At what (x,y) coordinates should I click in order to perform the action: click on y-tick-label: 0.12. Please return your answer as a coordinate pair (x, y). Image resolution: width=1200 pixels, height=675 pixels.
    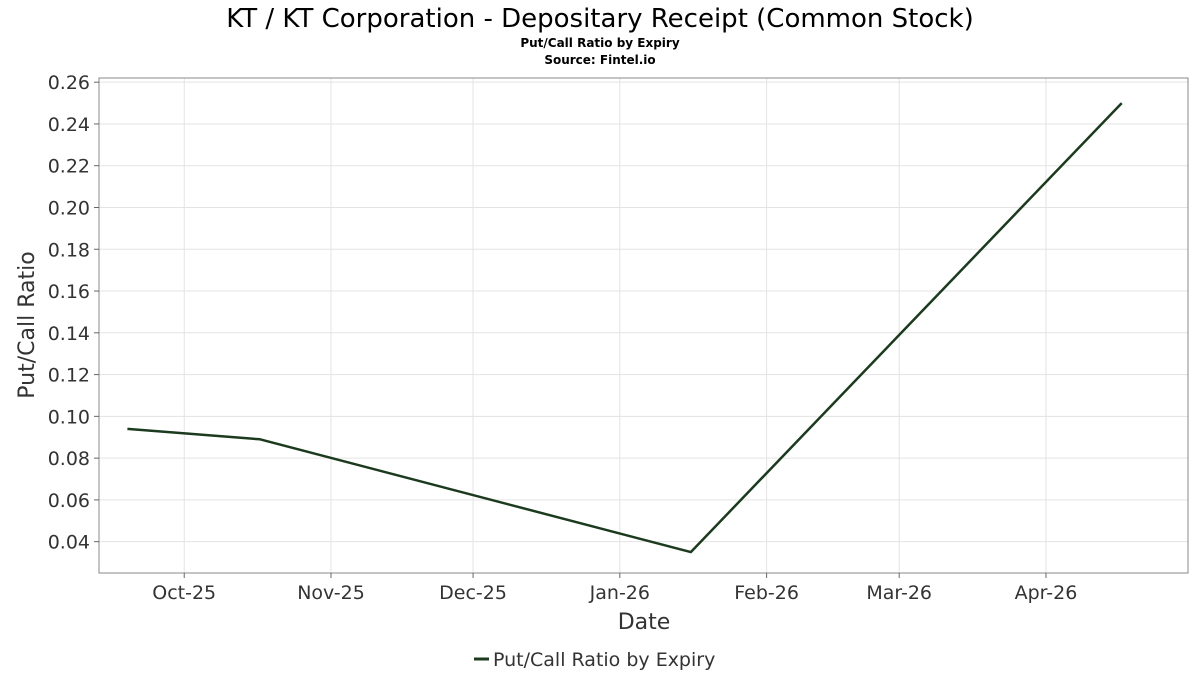
    Looking at the image, I should click on (69, 376).